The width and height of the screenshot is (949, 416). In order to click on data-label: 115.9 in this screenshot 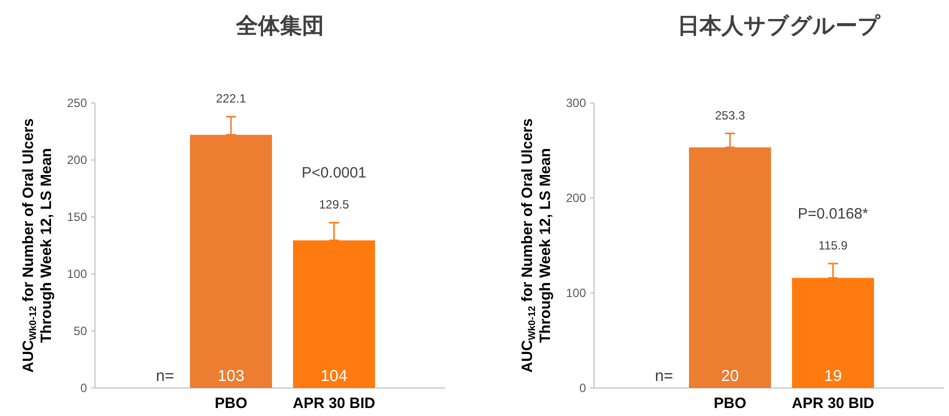, I will do `click(833, 245)`.